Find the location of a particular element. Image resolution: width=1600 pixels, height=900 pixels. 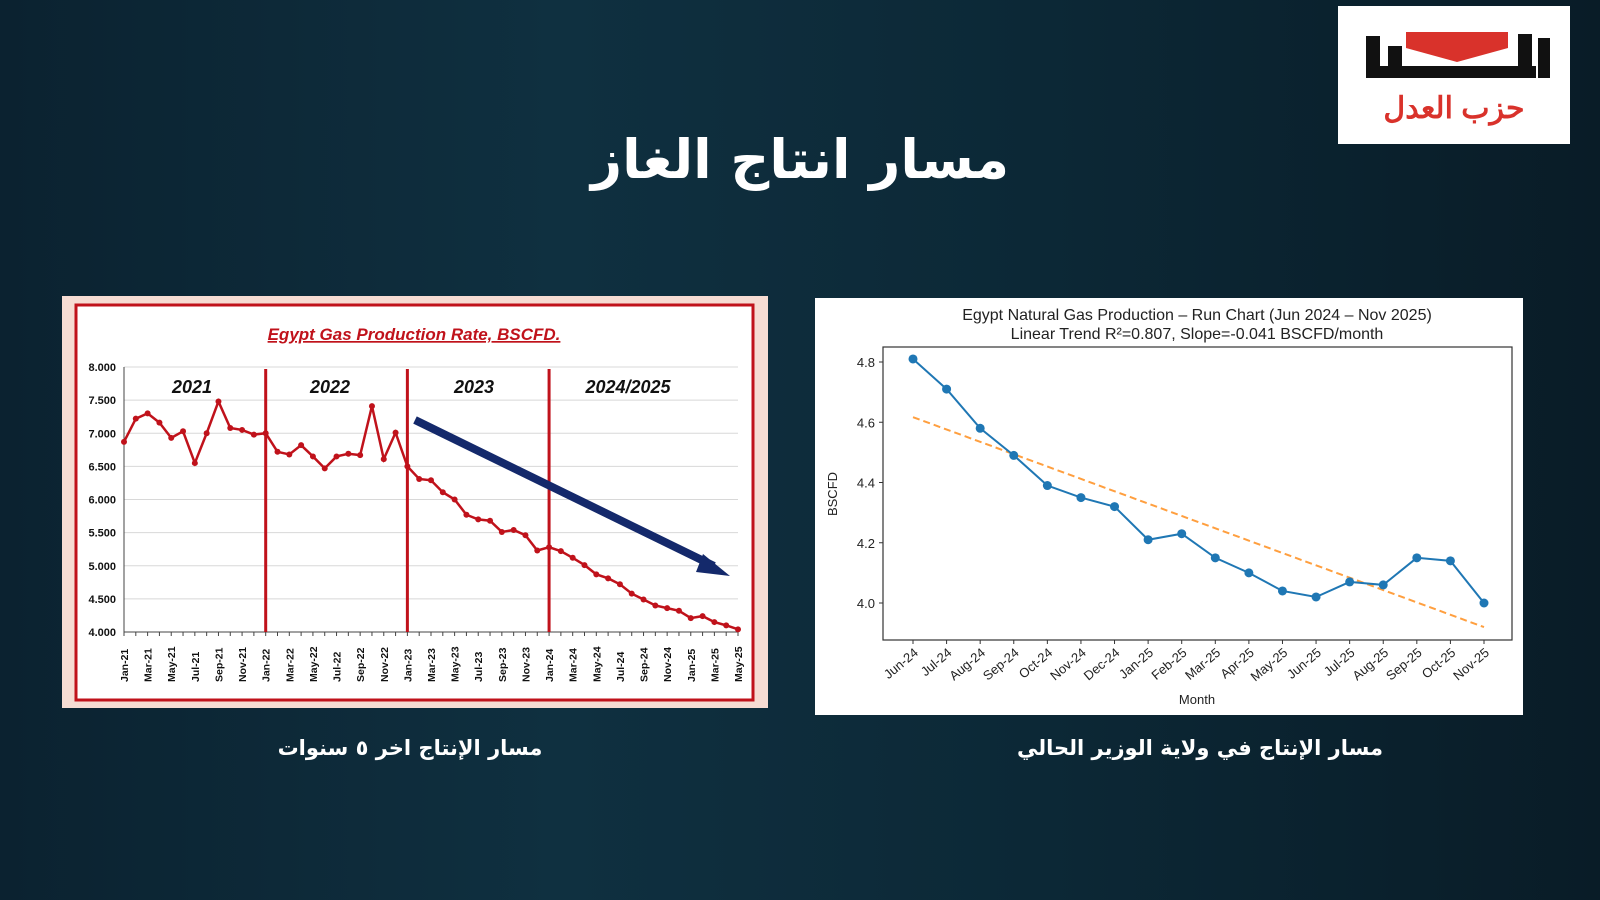

x-tick-label: Nov-23 is located at coordinates (526, 664).